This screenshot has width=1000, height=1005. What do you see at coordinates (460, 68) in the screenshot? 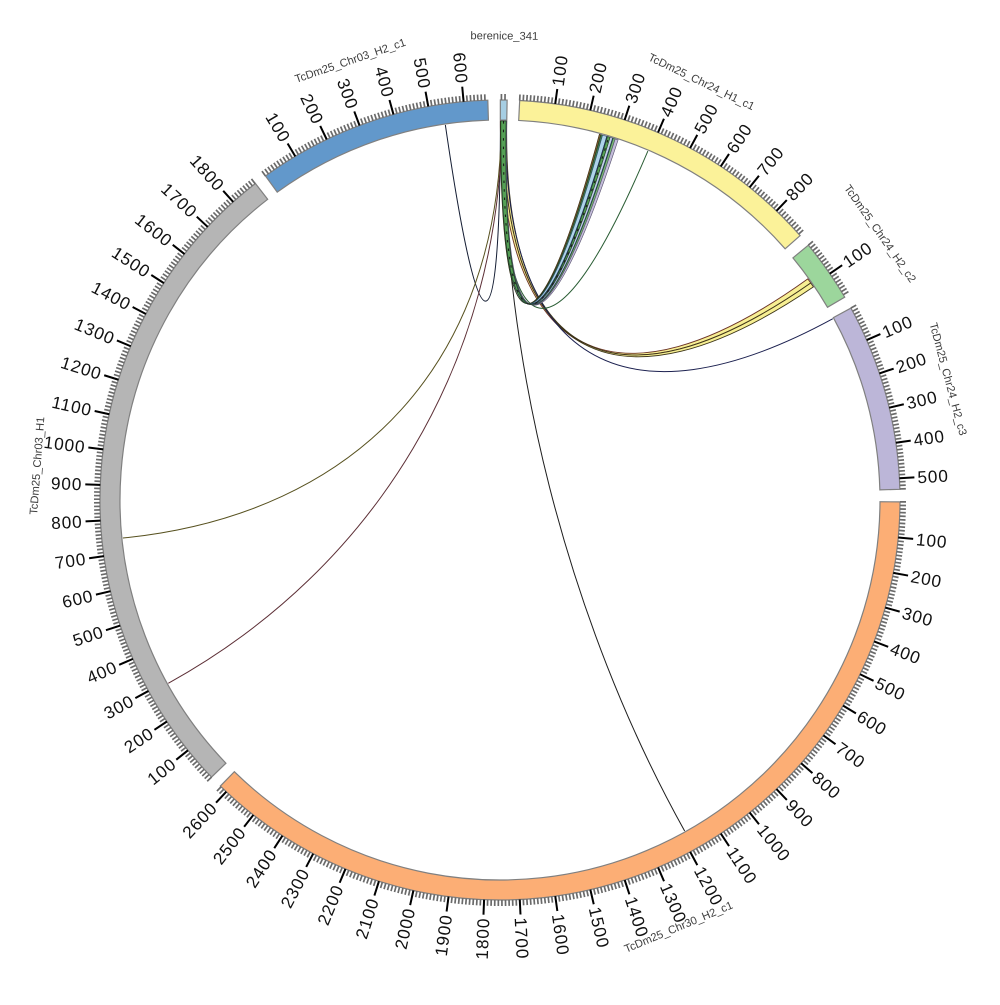
I see `svg-text: 600` at bounding box center [460, 68].